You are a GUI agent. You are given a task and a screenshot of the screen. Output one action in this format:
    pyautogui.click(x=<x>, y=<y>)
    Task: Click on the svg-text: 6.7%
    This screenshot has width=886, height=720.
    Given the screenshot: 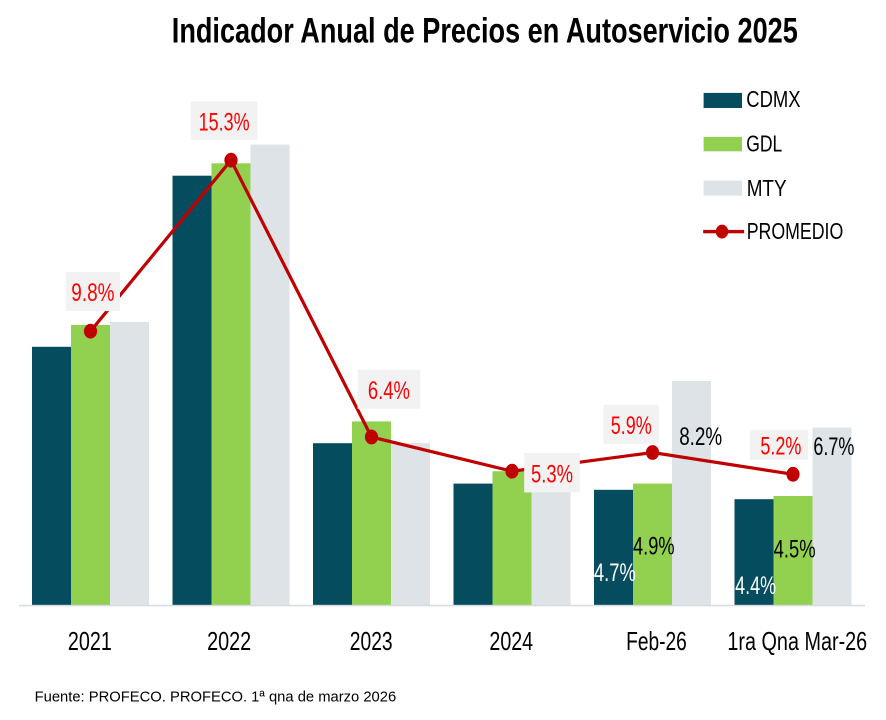 What is the action you would take?
    pyautogui.click(x=833, y=447)
    